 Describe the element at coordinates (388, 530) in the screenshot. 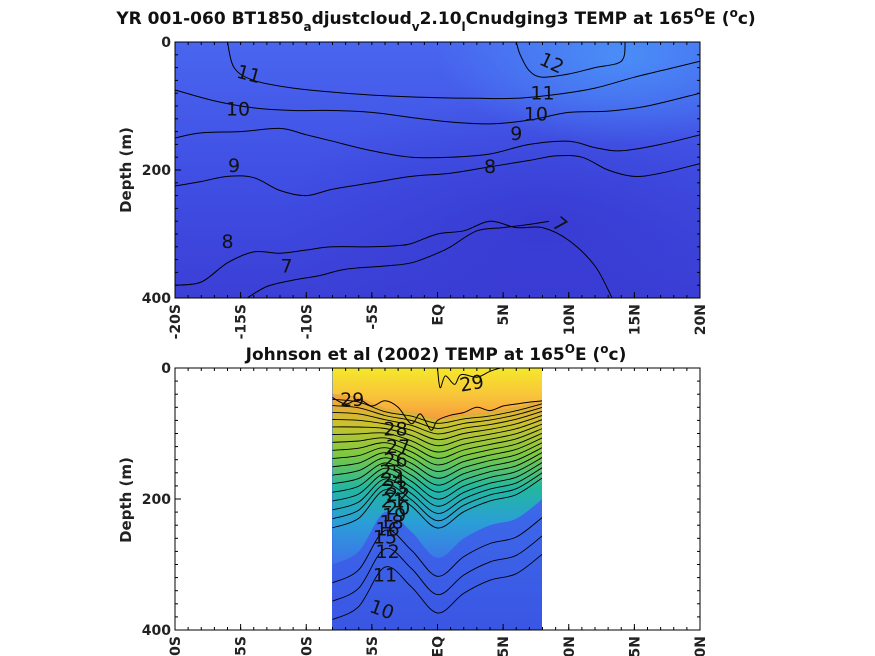

I see `contour-label: 16` at that location.